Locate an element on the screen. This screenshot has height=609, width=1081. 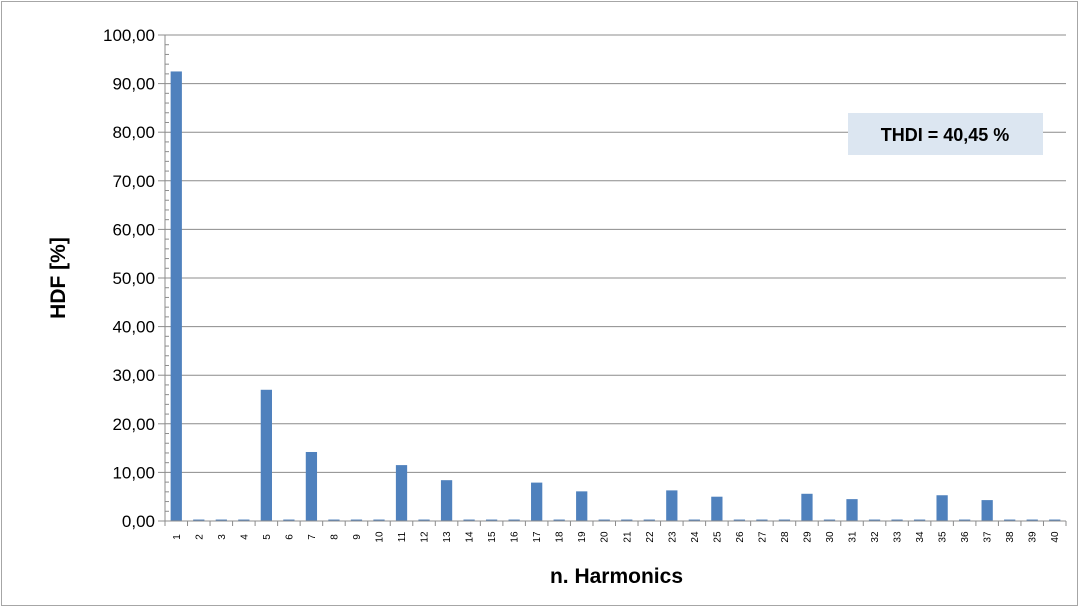
x-tick-label: 25 is located at coordinates (717, 537).